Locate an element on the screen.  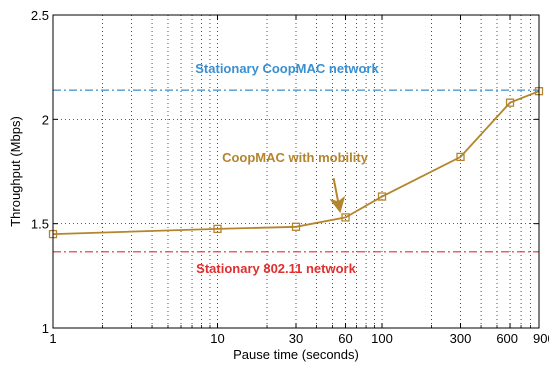
x-tick-label: 10 is located at coordinates (217, 338).